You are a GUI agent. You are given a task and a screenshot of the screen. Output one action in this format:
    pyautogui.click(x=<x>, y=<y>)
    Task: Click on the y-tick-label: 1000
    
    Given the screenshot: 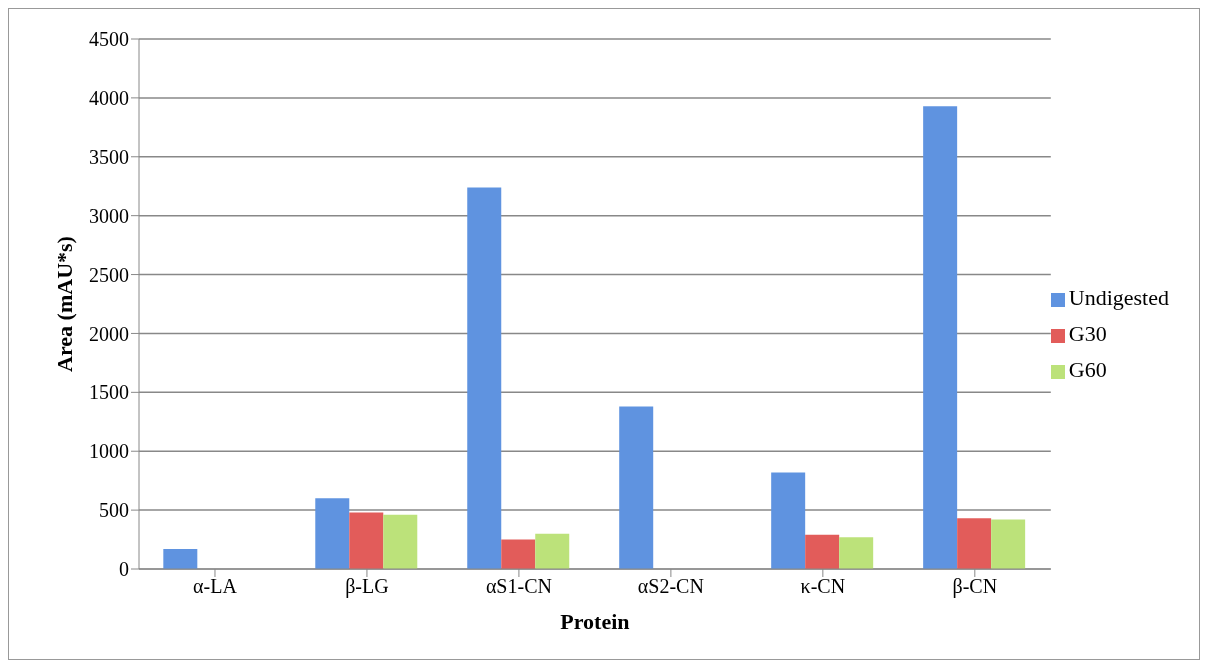 What is the action you would take?
    pyautogui.click(x=109, y=451)
    